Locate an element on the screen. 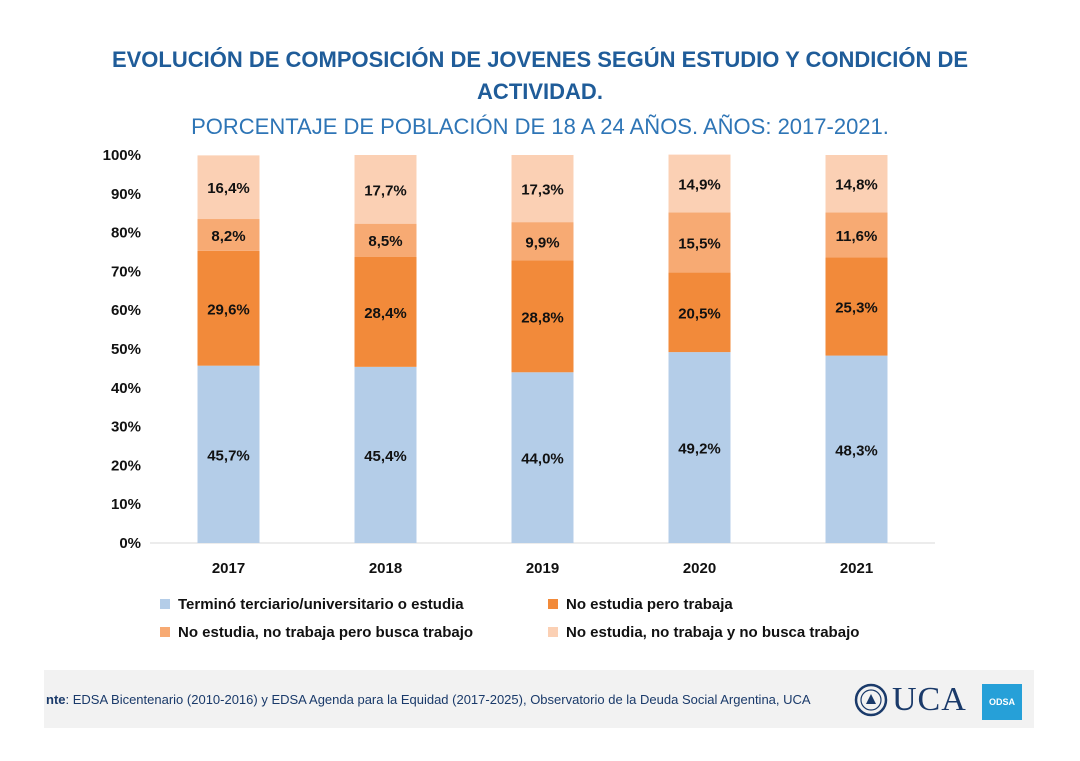  data-label: 44,0% is located at coordinates (542, 459).